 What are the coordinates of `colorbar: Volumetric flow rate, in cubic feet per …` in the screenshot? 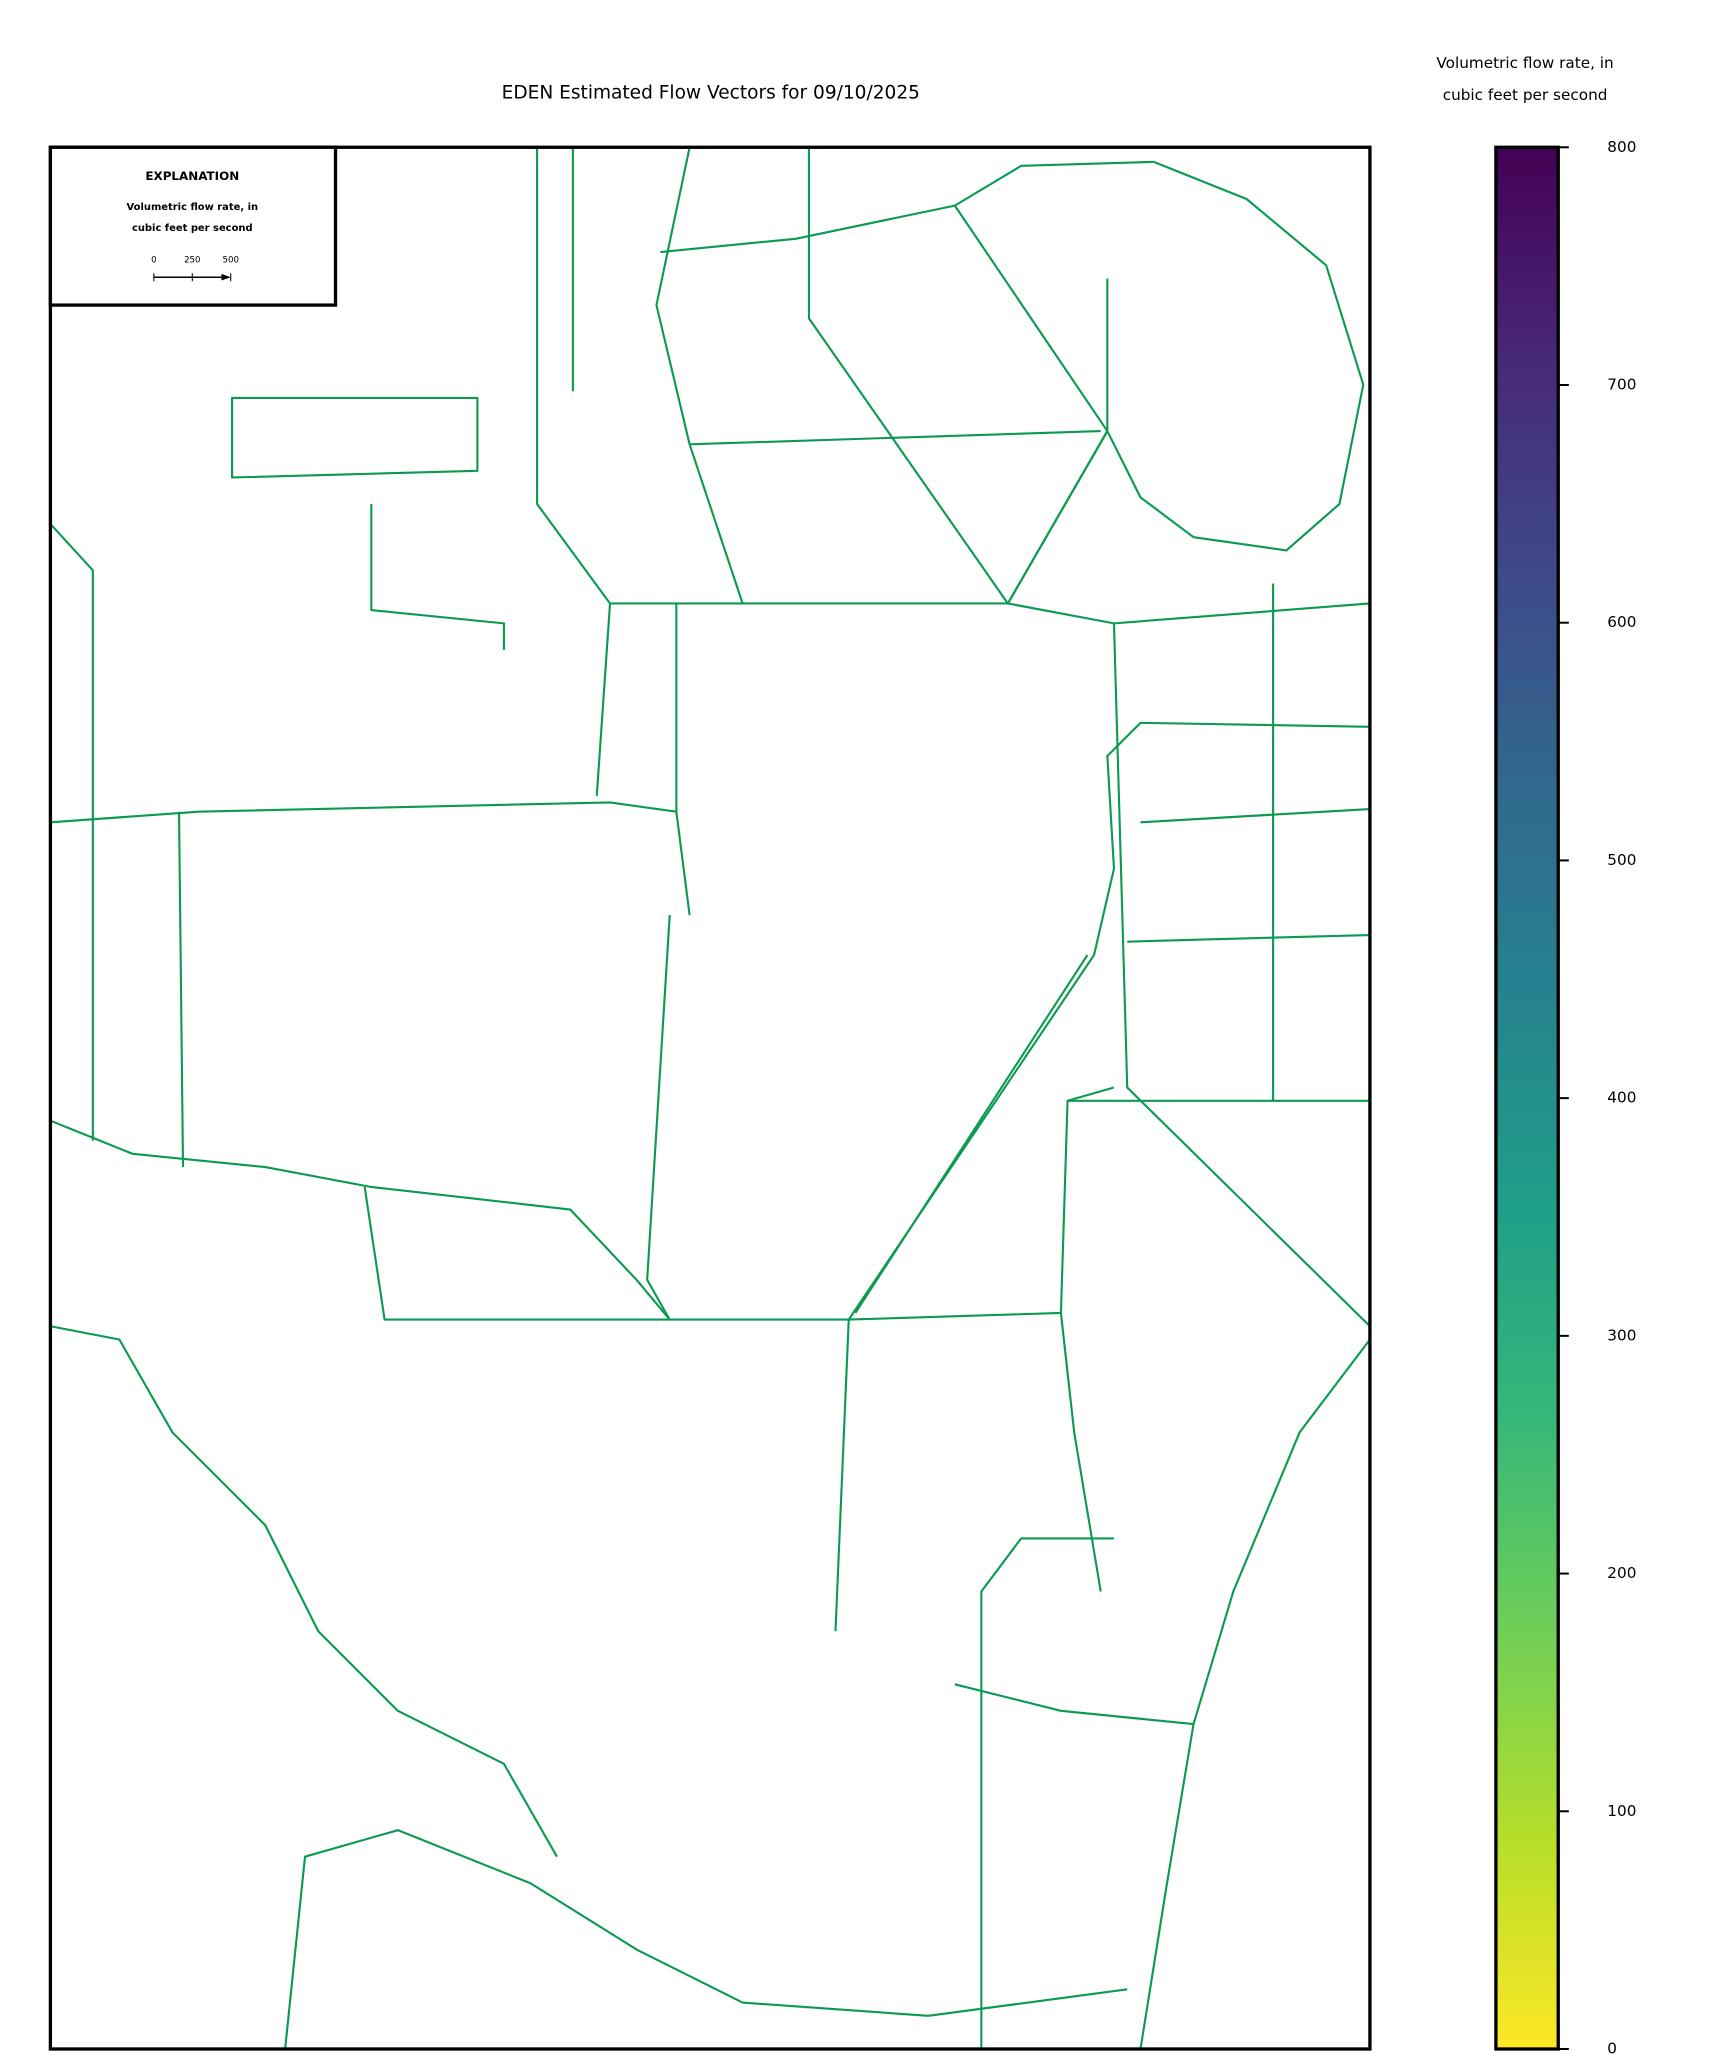 It's located at (1536, 1055).